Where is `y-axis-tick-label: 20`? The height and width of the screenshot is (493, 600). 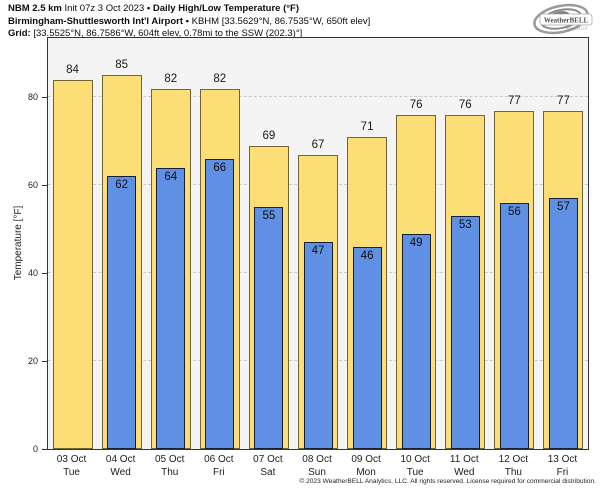 y-axis-tick-label: 20 is located at coordinates (32, 361).